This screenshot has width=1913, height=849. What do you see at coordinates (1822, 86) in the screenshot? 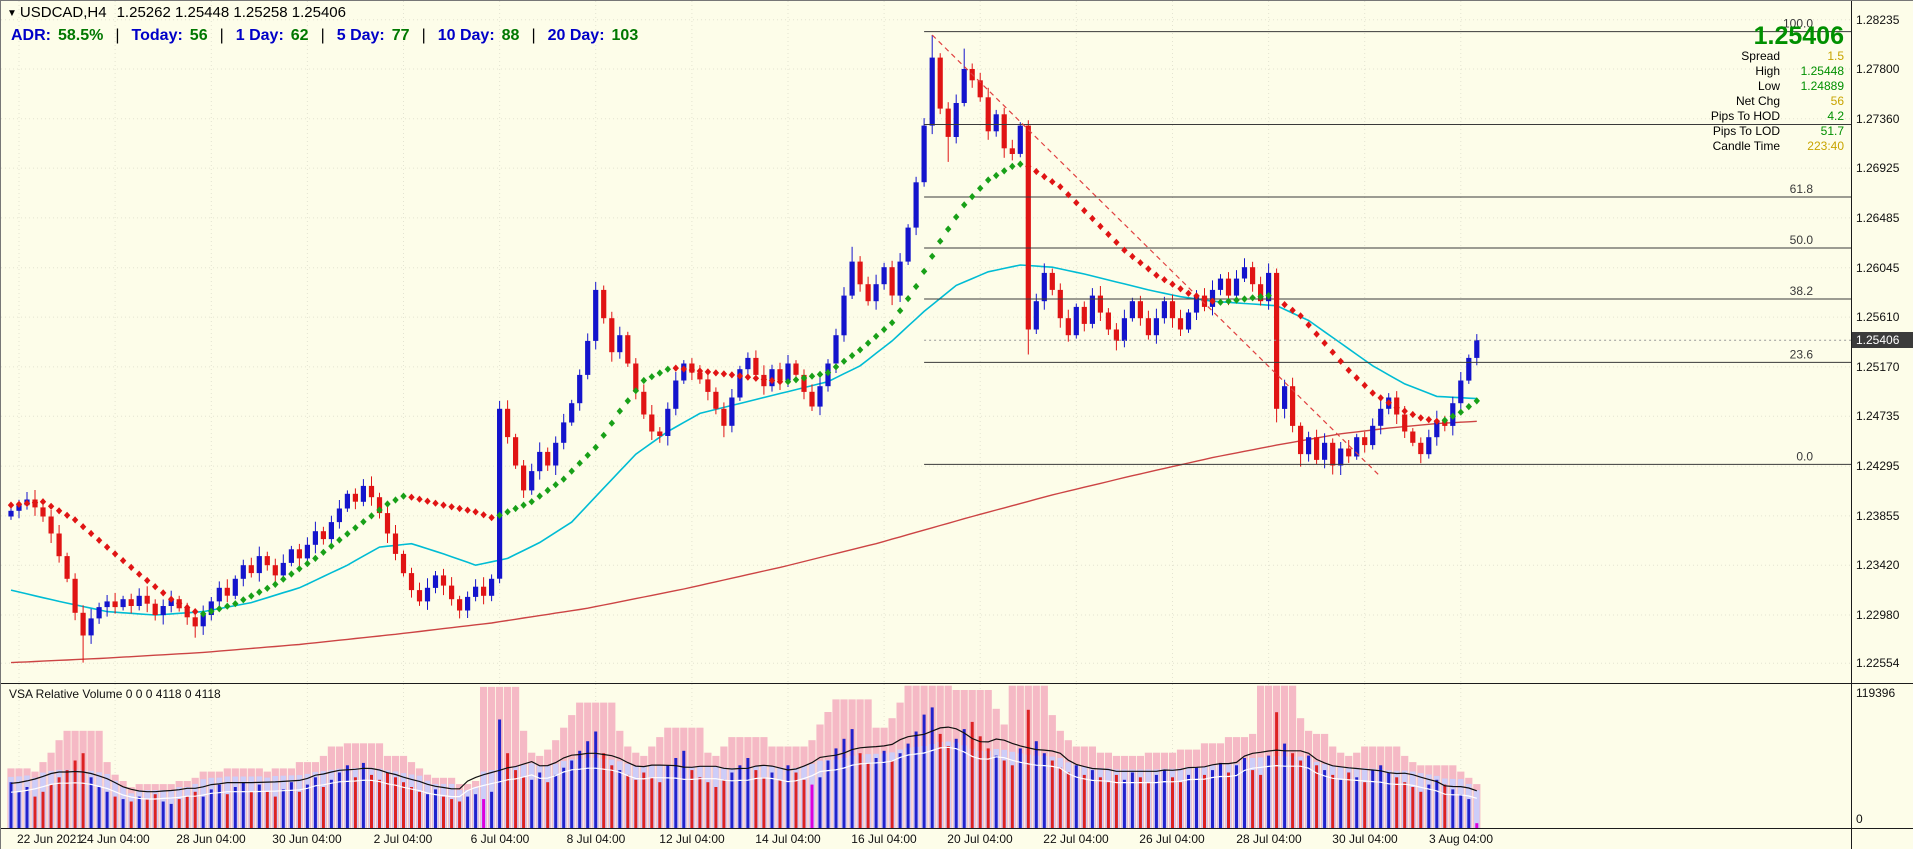
I see `info-row-value: 1.24889` at bounding box center [1822, 86].